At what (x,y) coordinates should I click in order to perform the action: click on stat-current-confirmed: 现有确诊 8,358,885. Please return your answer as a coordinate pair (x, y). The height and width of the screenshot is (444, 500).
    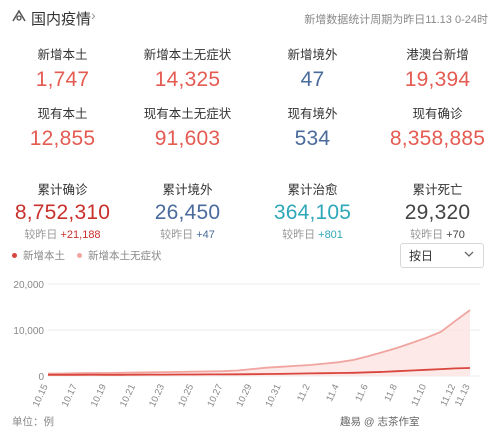
    Looking at the image, I should click on (437, 127).